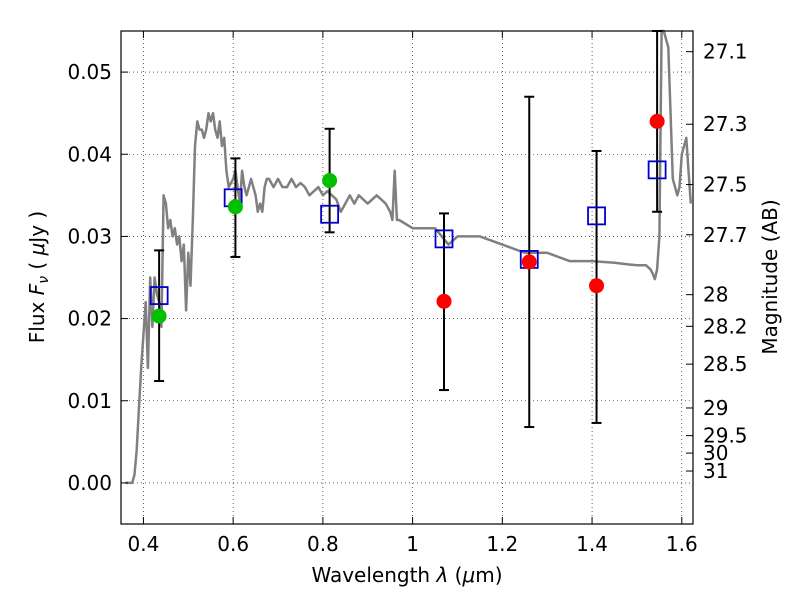 This screenshot has width=800, height=600. What do you see at coordinates (725, 364) in the screenshot?
I see `y2-tick-label: 28.5` at bounding box center [725, 364].